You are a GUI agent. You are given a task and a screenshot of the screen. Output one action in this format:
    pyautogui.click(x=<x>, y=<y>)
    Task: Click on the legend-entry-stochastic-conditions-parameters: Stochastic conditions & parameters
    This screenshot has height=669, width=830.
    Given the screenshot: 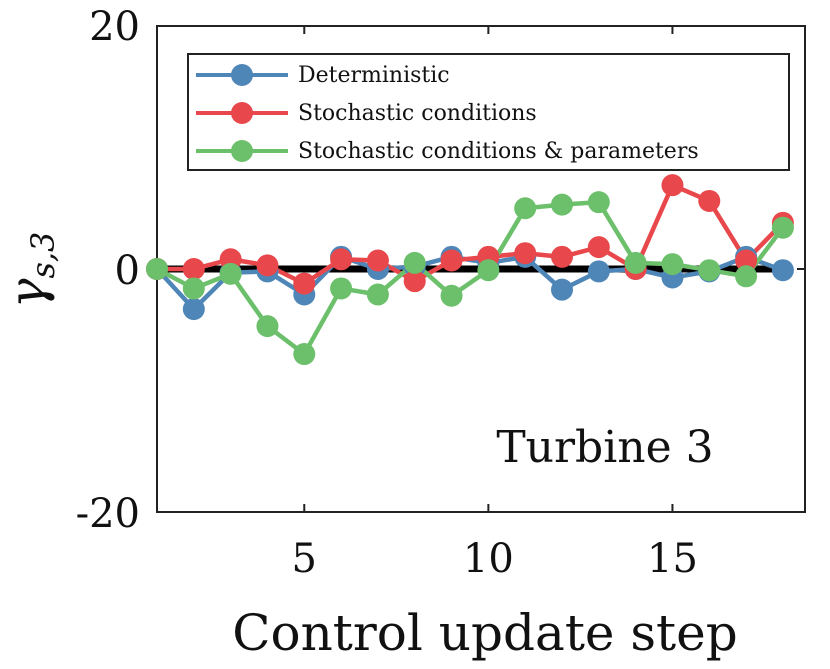 What is the action you would take?
    pyautogui.click(x=447, y=151)
    